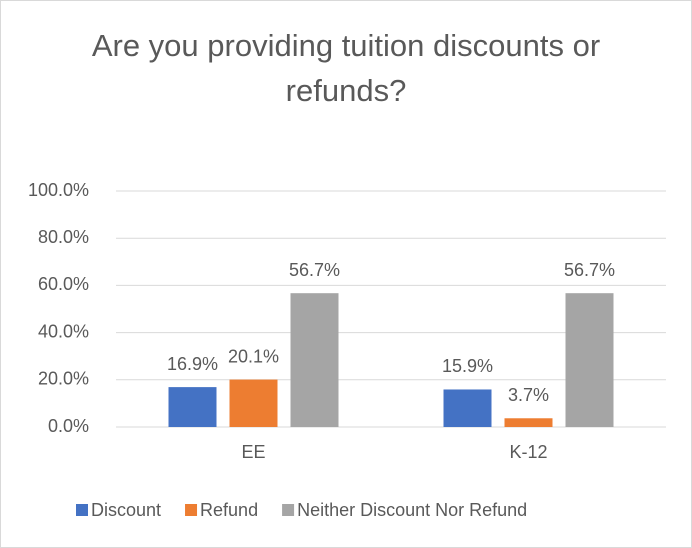 Image resolution: width=692 pixels, height=548 pixels. I want to click on y-tick-label: 100.0%, so click(58, 190).